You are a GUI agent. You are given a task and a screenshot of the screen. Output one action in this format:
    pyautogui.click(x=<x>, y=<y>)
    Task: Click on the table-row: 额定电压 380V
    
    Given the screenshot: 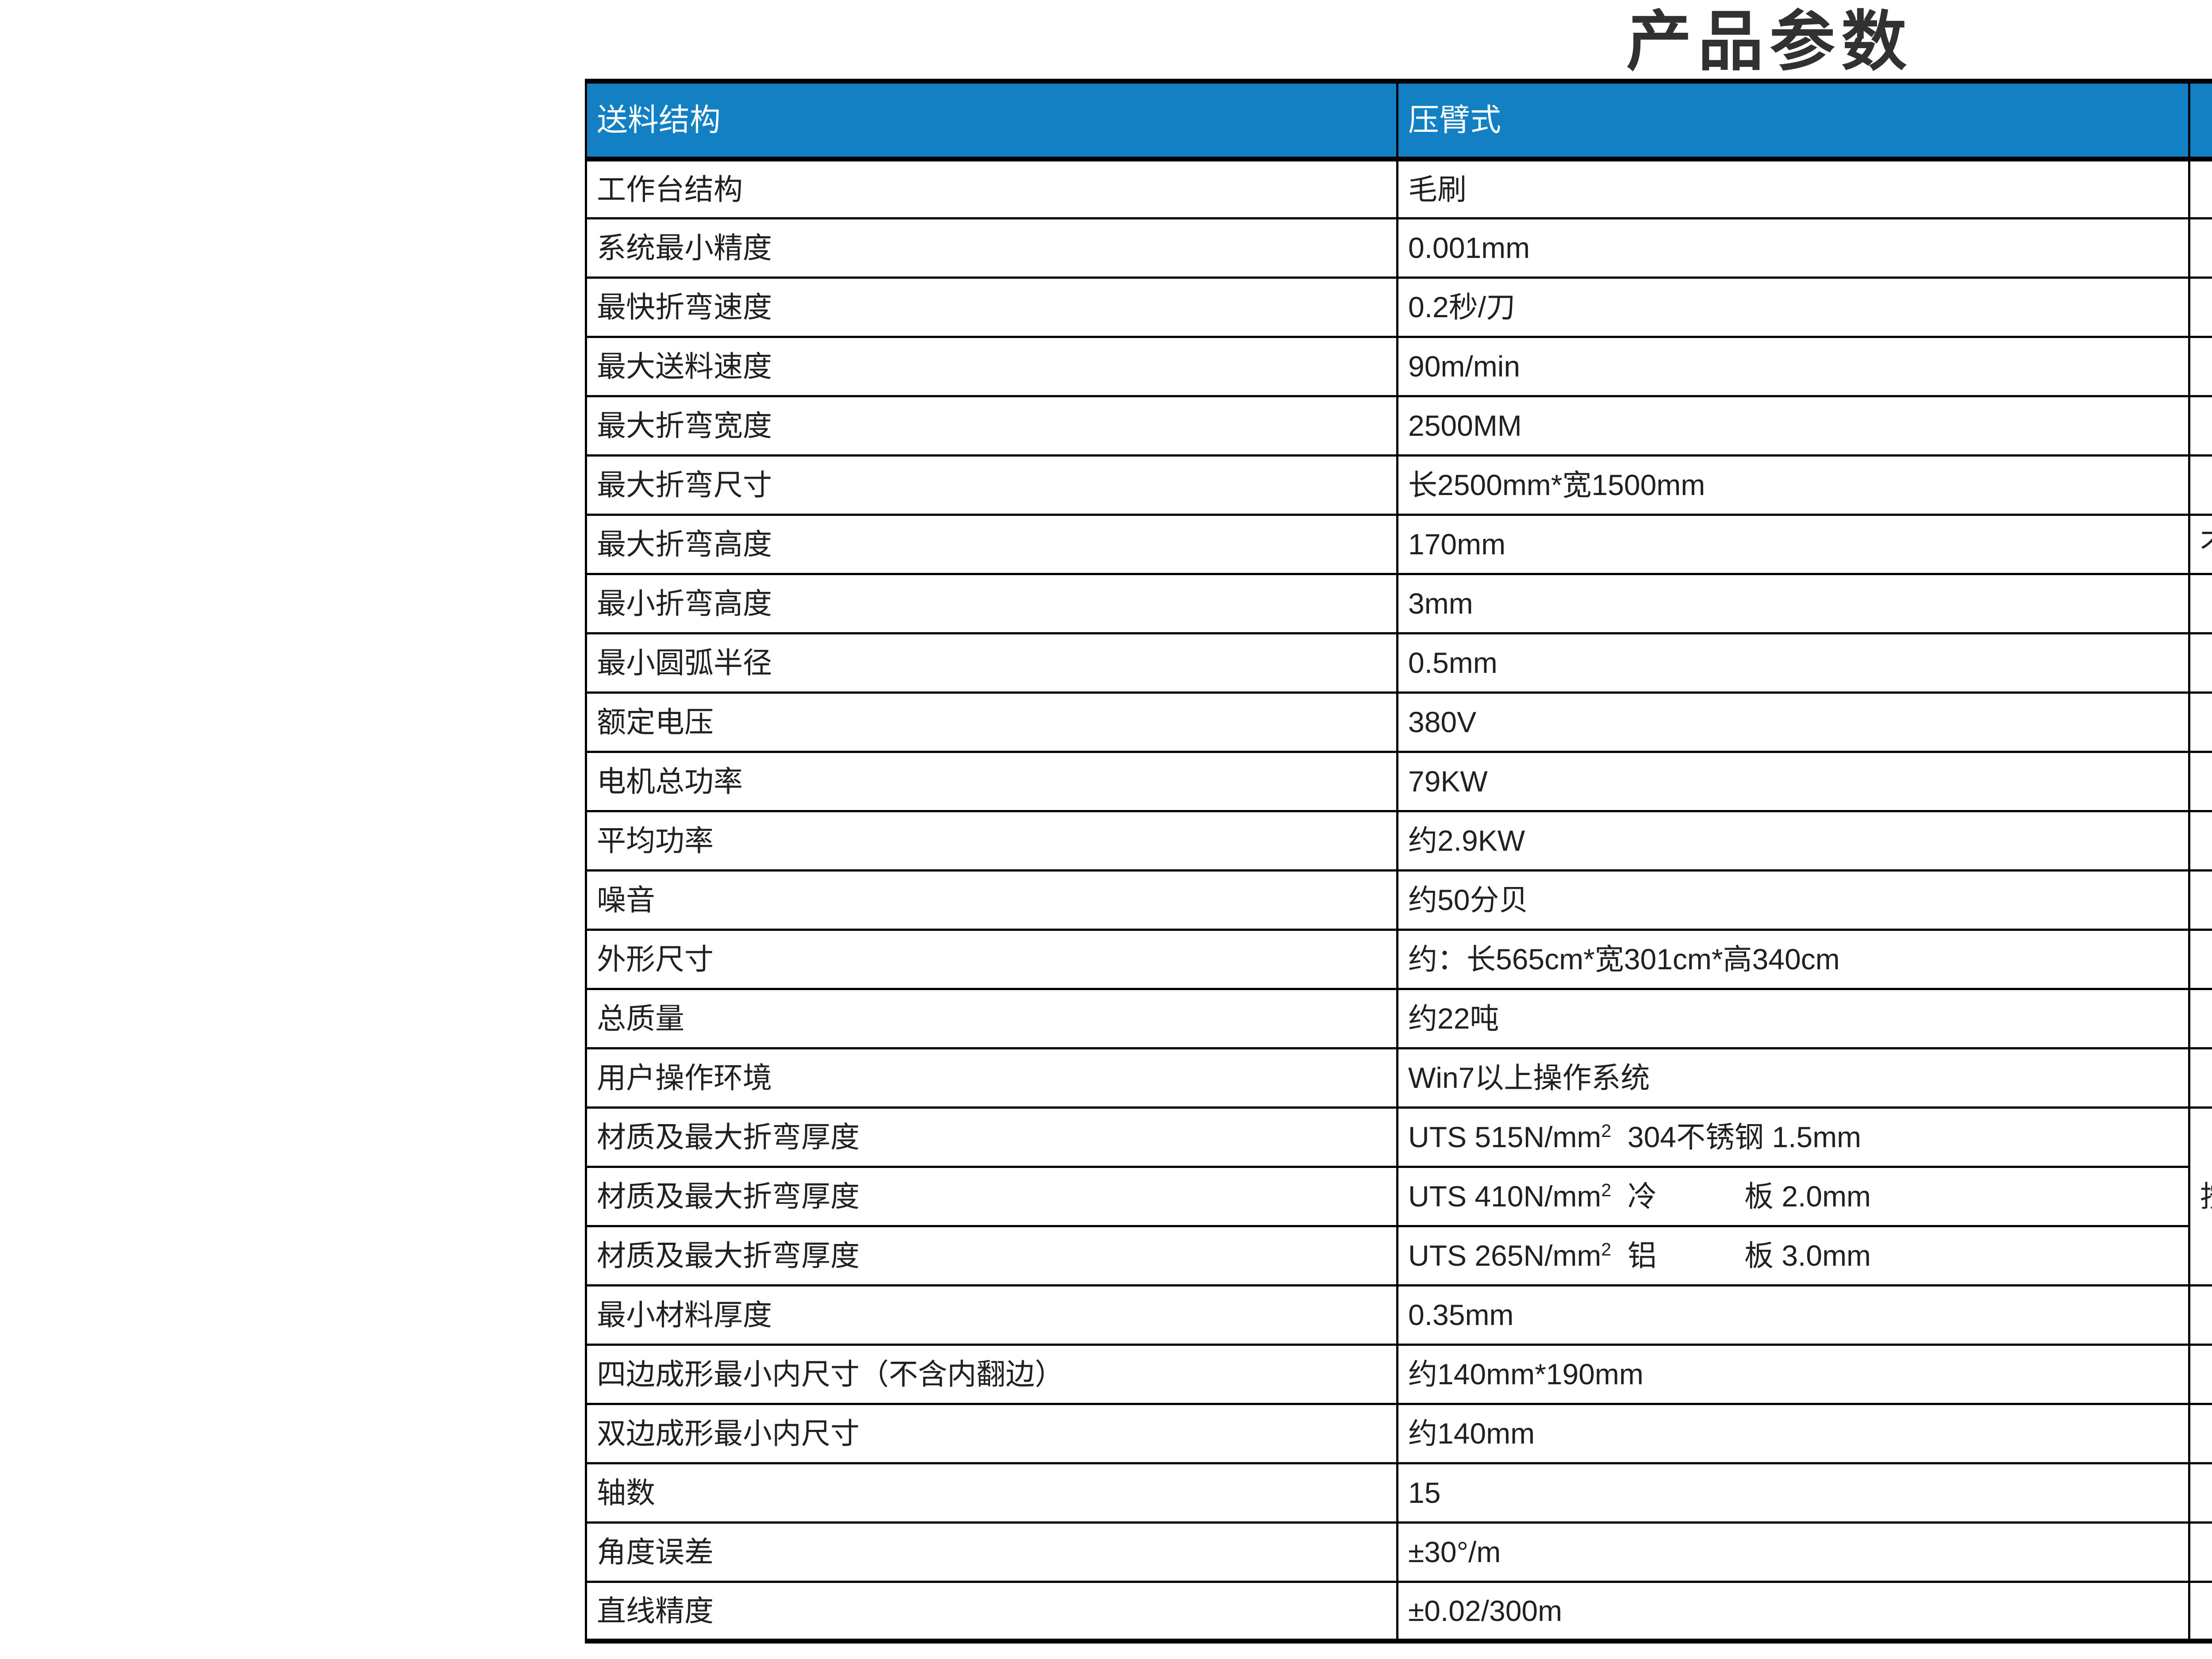 What is the action you would take?
    pyautogui.click(x=1399, y=722)
    